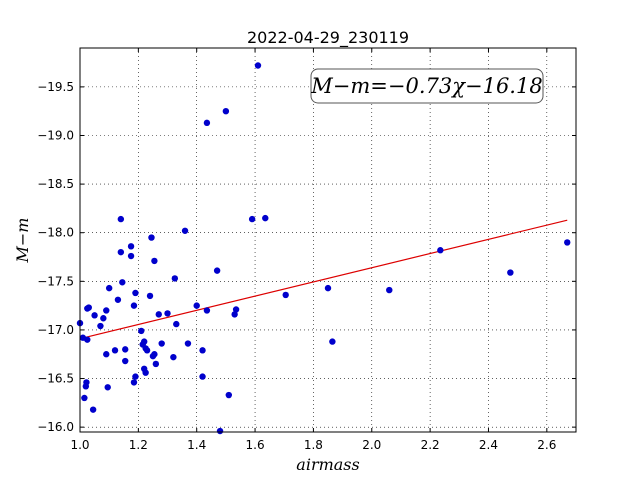 This screenshot has height=480, width=640. What do you see at coordinates (79, 445) in the screenshot?
I see `x-tick-label: 1.0` at bounding box center [79, 445].